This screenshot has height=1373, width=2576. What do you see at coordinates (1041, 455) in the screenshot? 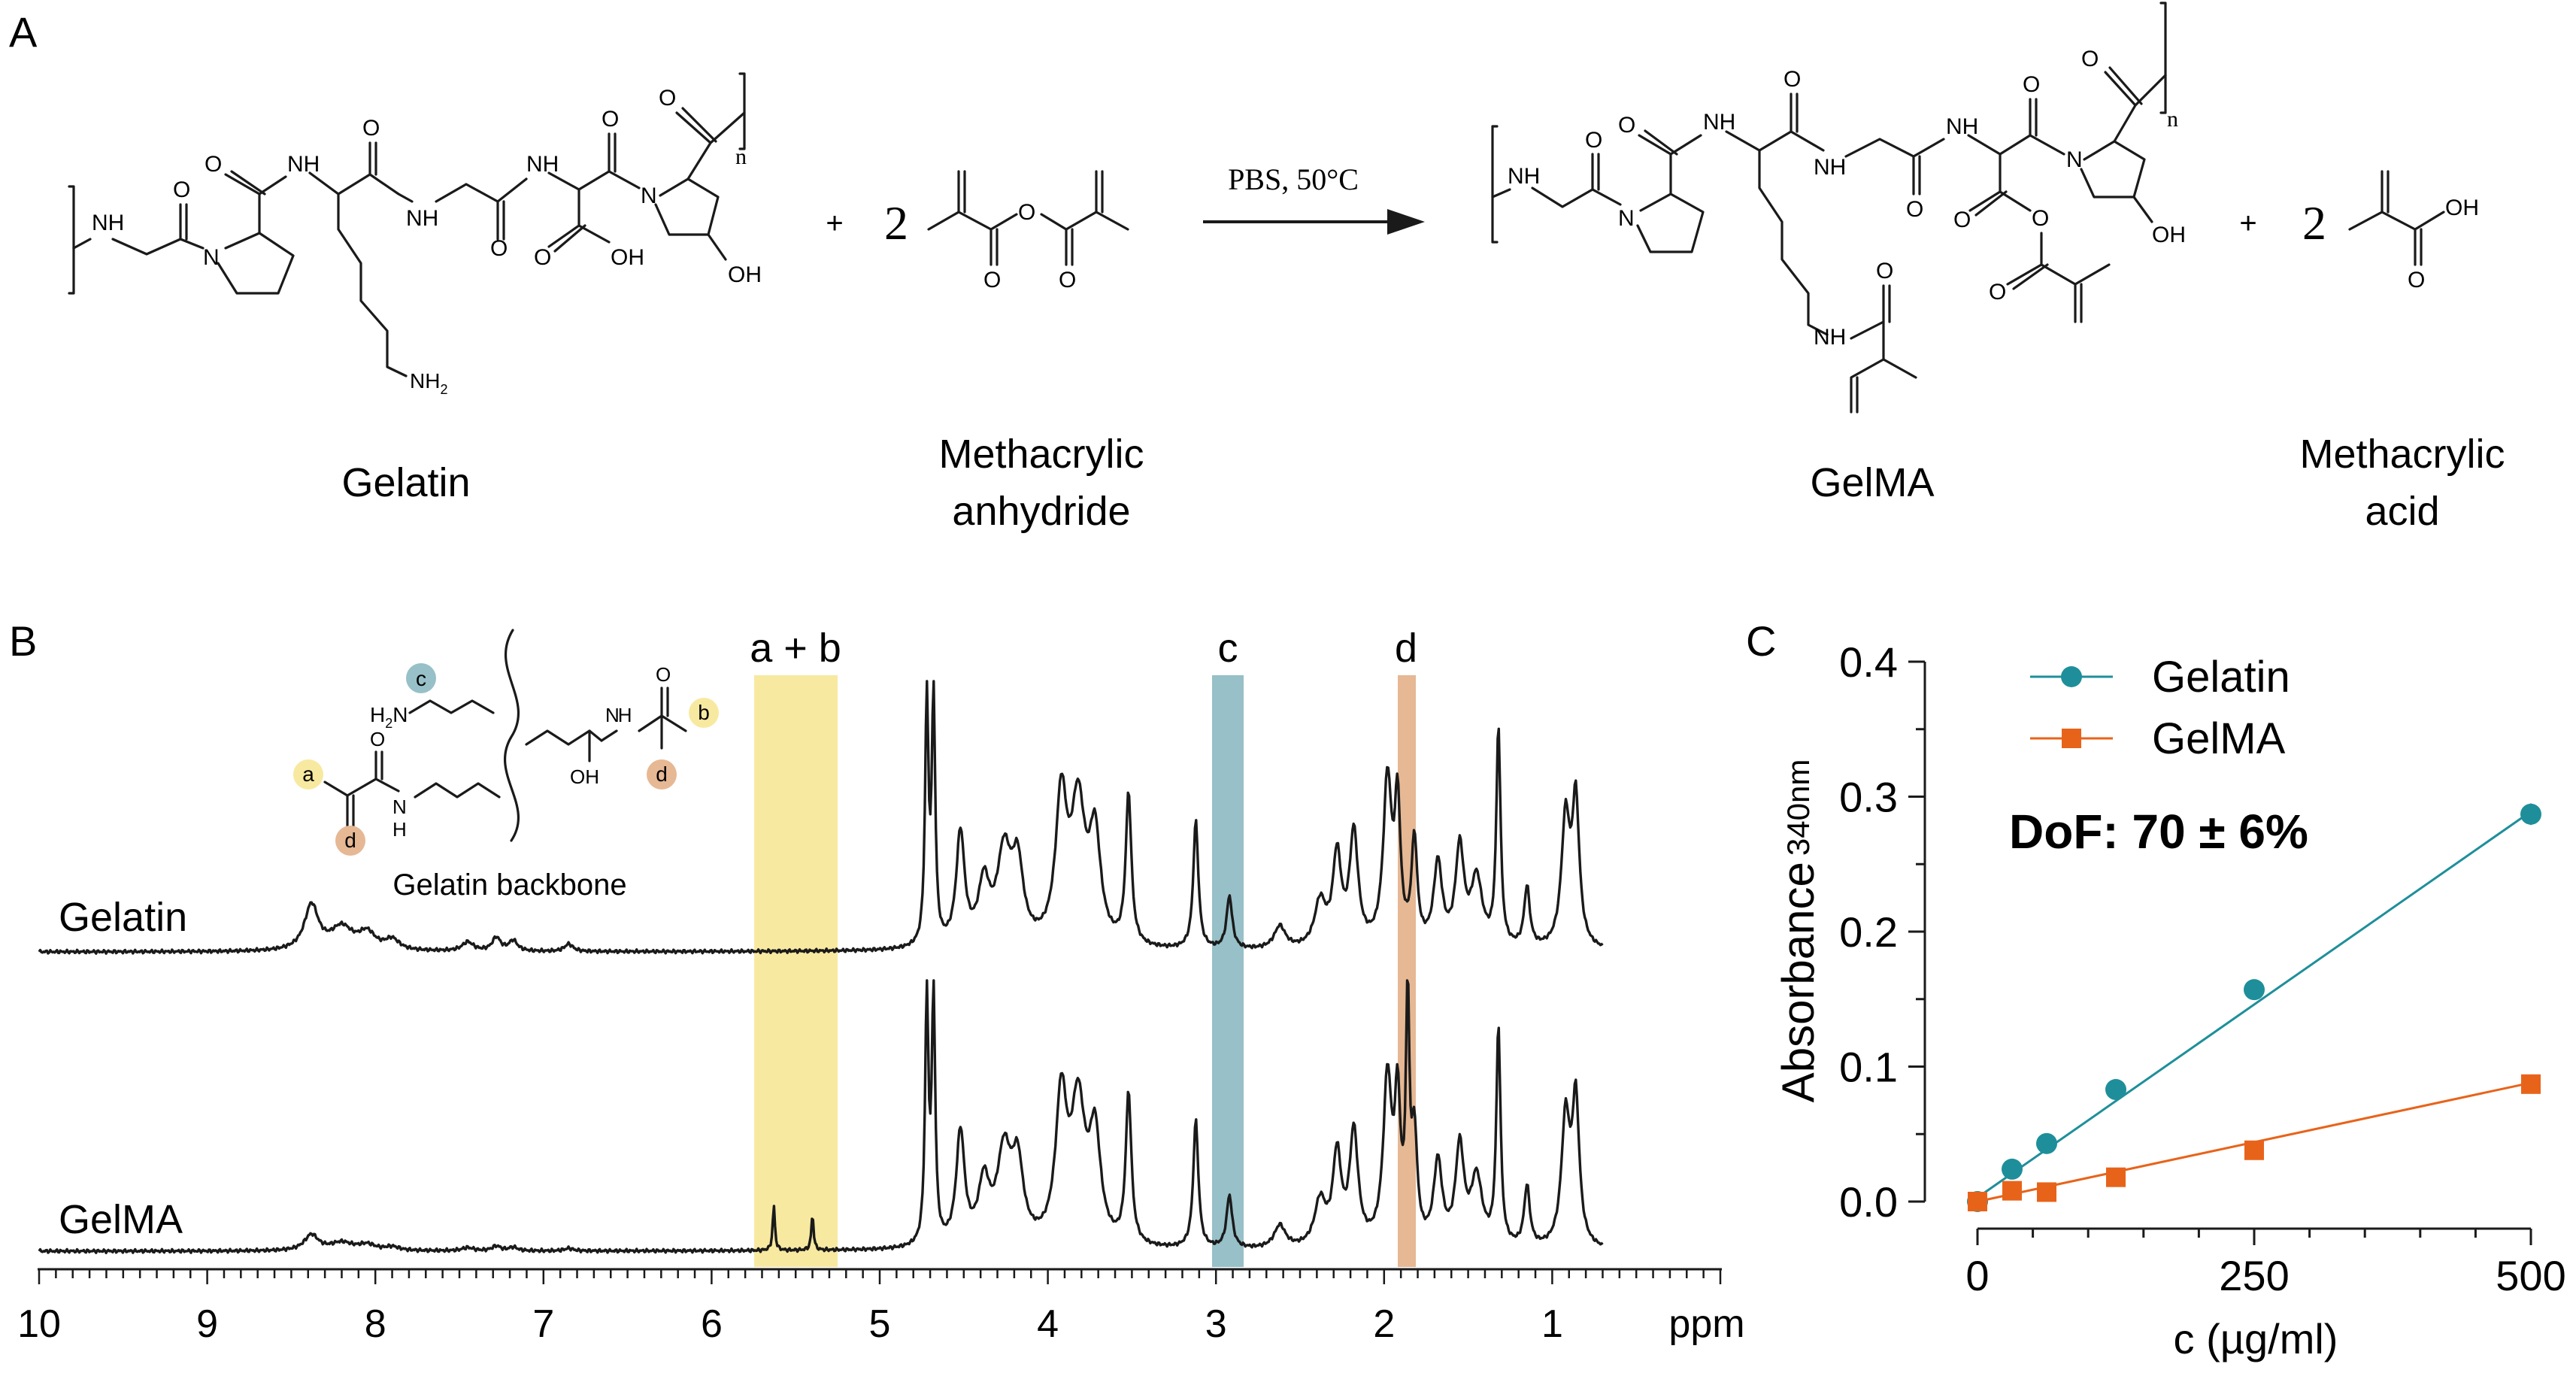
I see `anhydride-label-line-1: Methacrylic` at bounding box center [1041, 455].